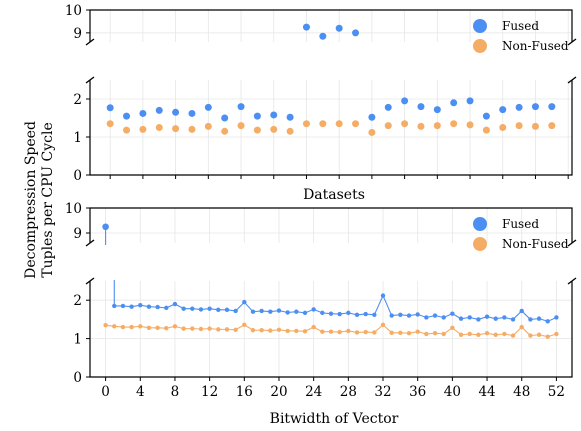  I want to click on x-tick-label: 24, so click(313, 392).